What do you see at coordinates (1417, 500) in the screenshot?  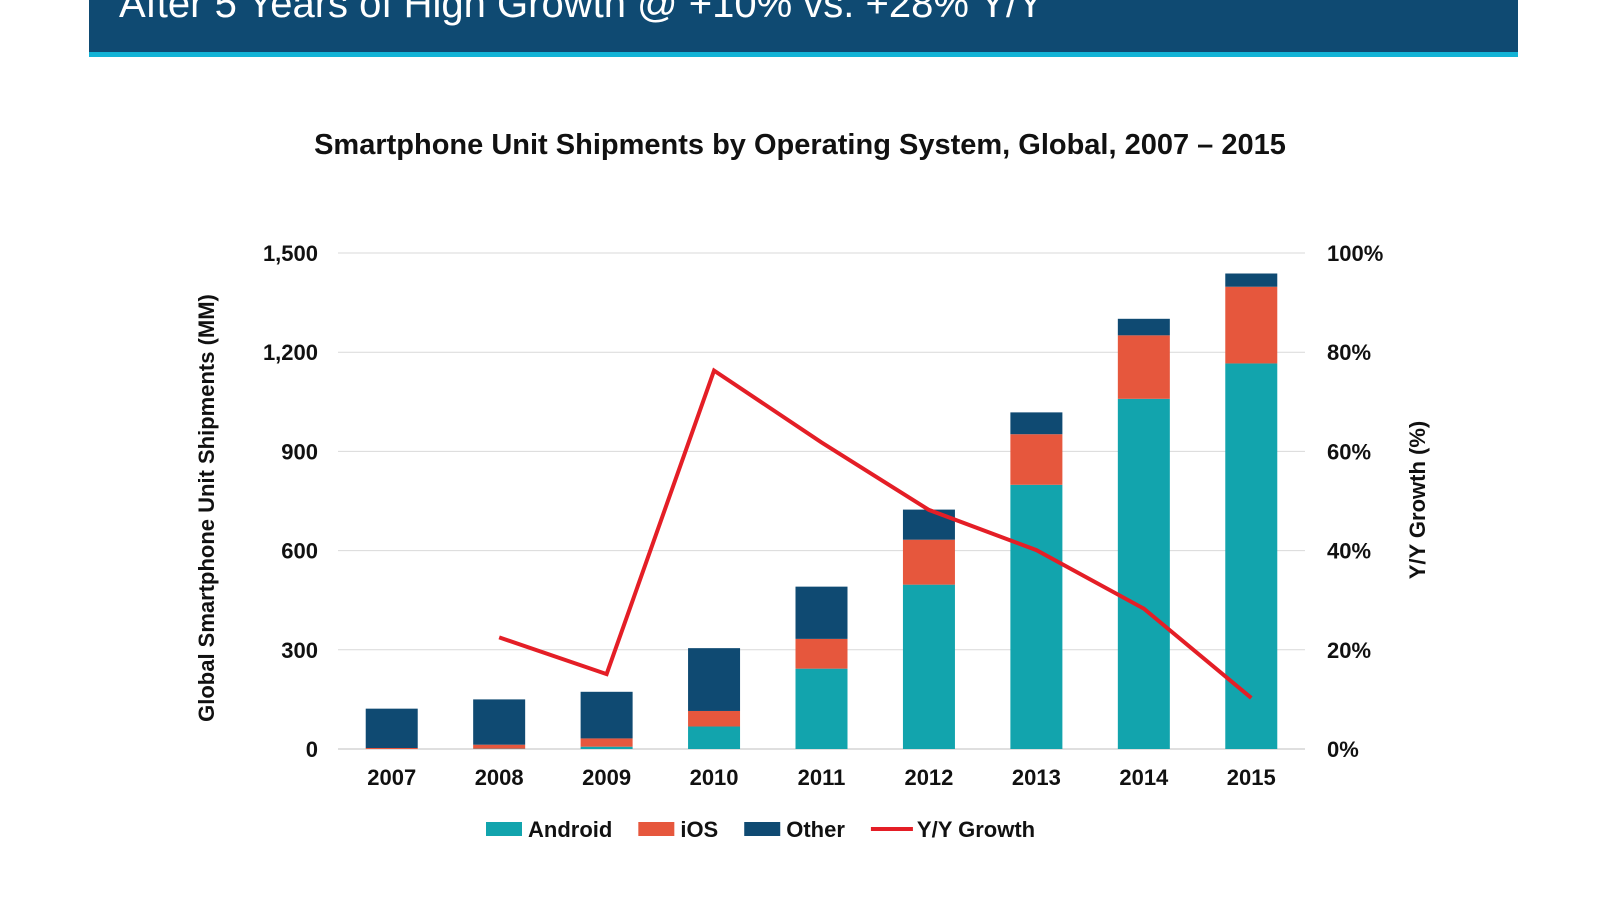 I see `y2-axis-label: Y/Y Growth (%)` at bounding box center [1417, 500].